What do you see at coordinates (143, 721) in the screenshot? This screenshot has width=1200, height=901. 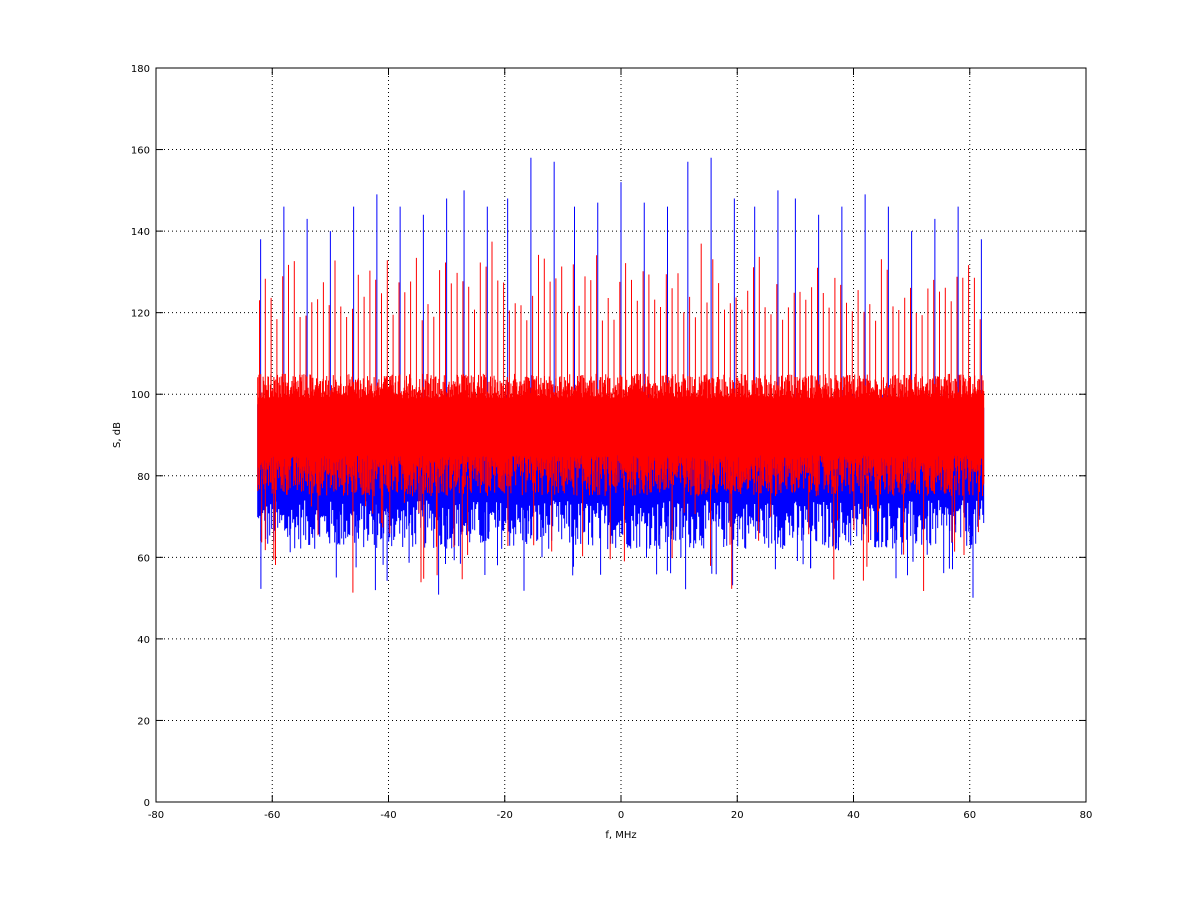 I see `y-tick-label: 20` at bounding box center [143, 721].